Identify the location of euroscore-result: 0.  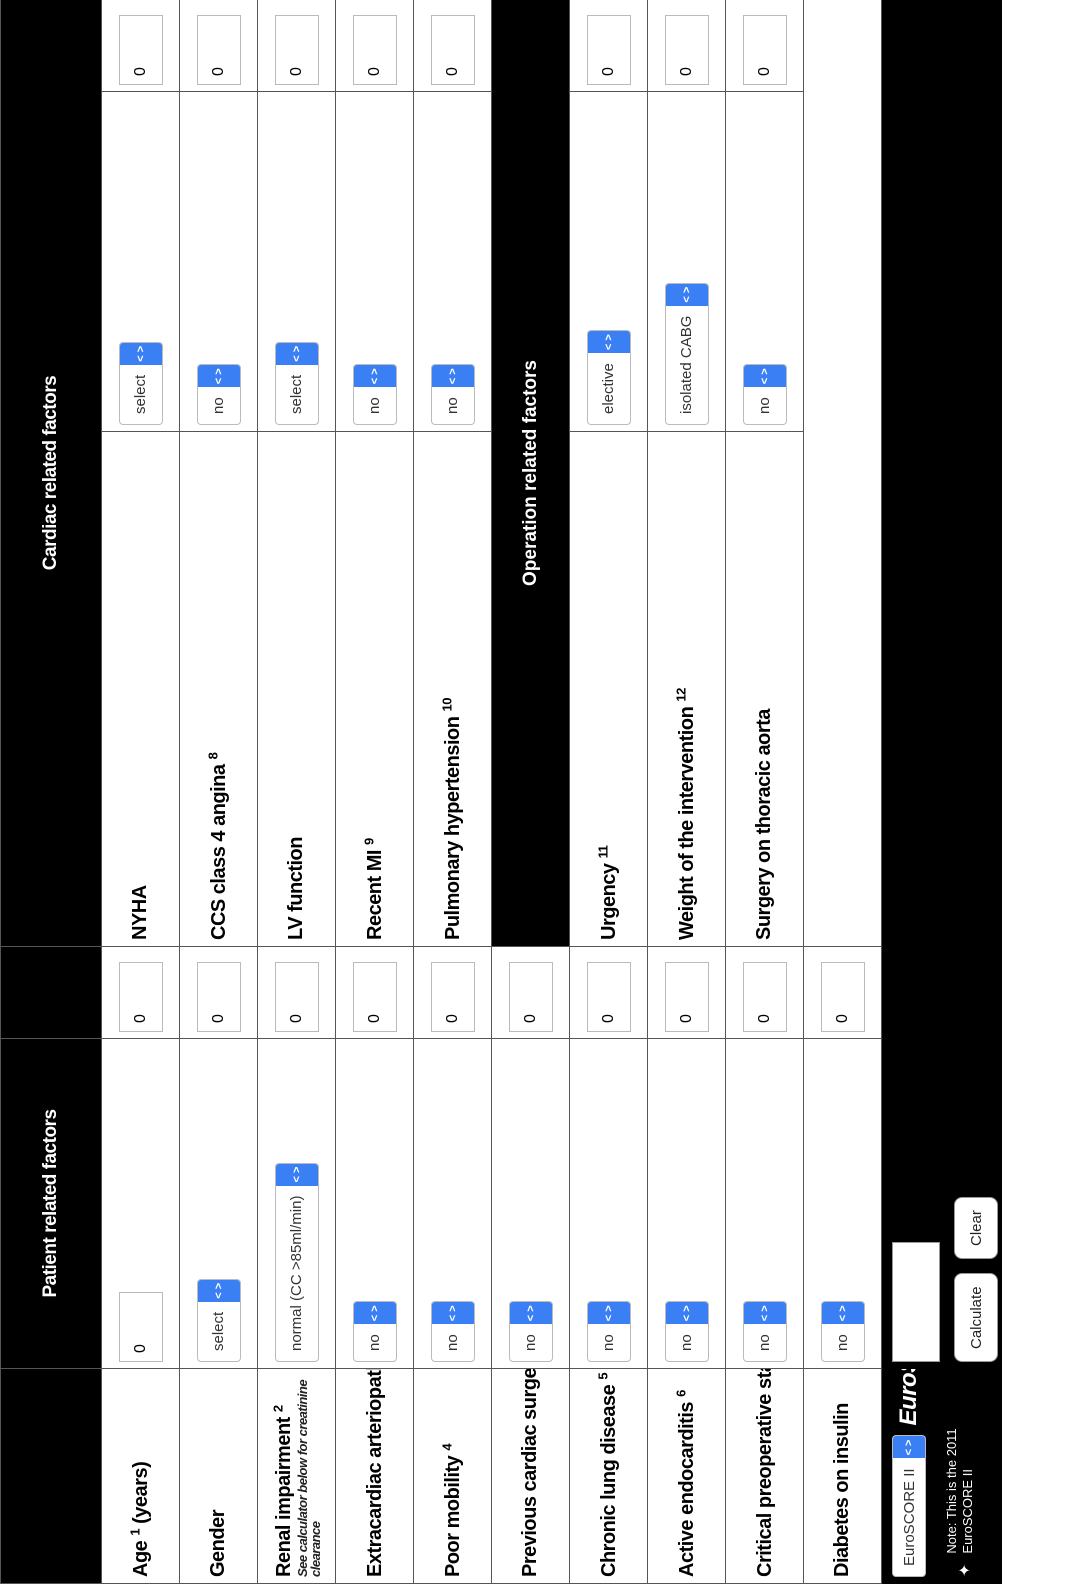
(916, 1302).